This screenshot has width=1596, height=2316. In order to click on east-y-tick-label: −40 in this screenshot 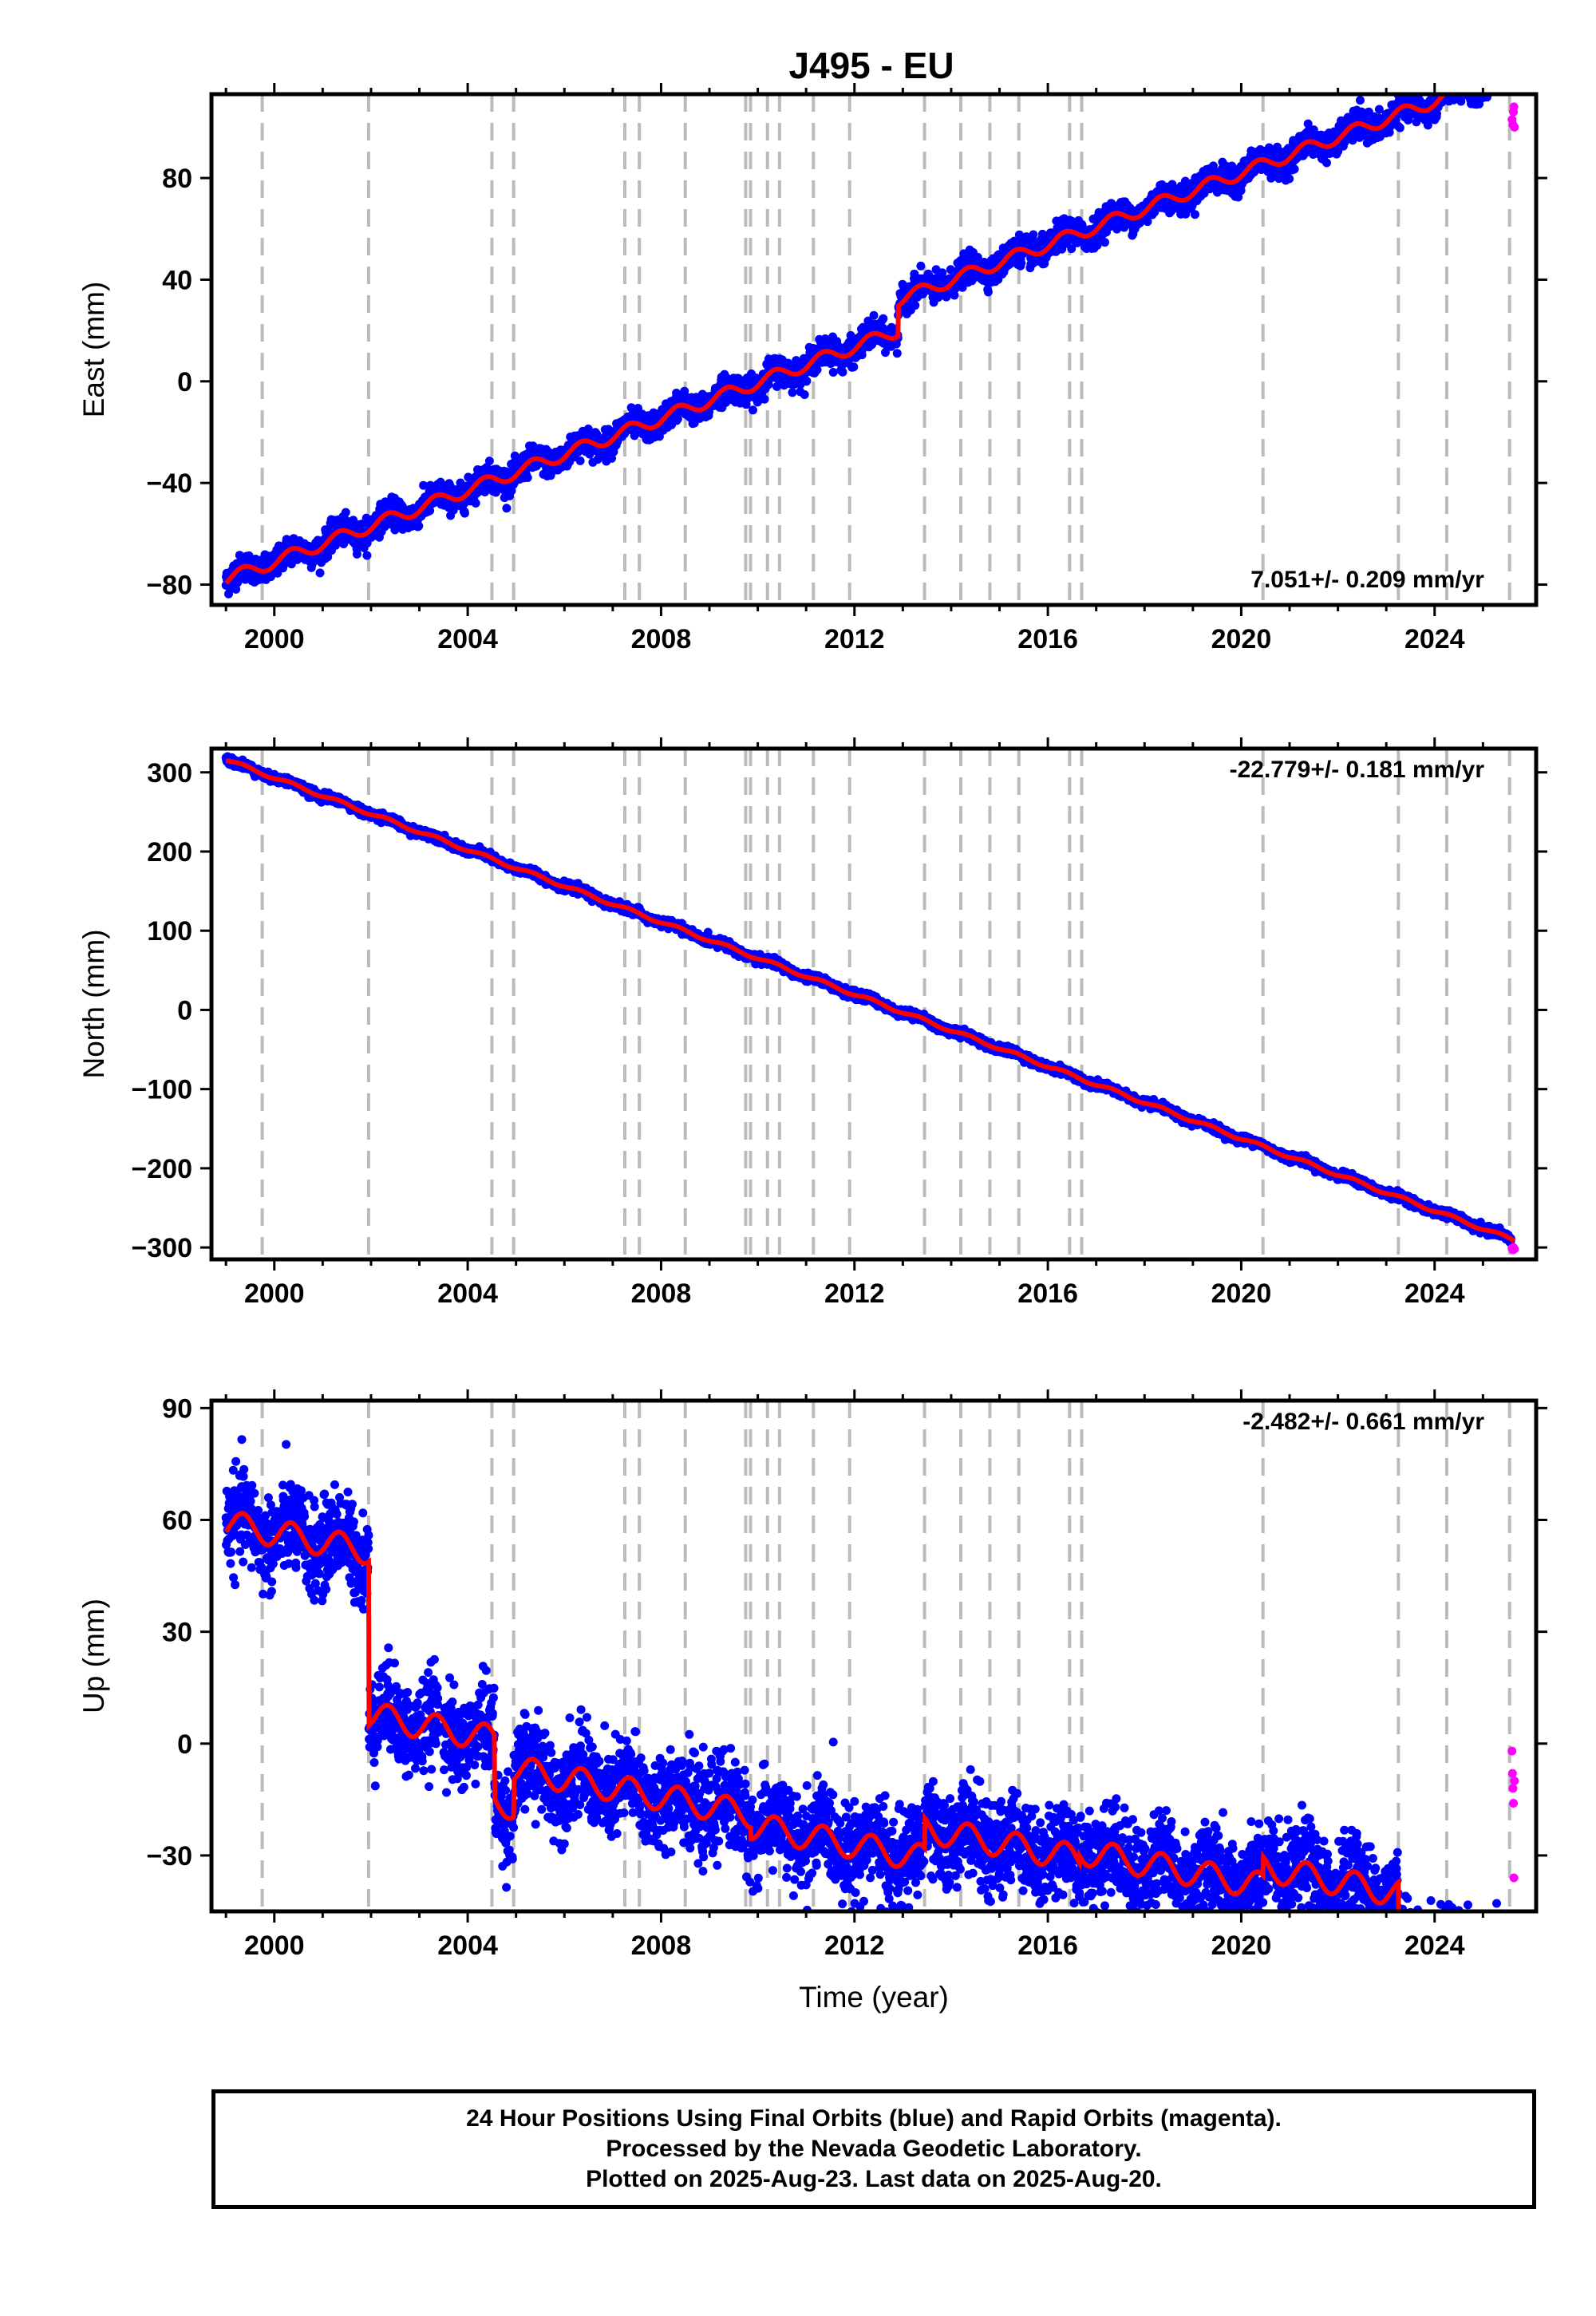, I will do `click(169, 483)`.